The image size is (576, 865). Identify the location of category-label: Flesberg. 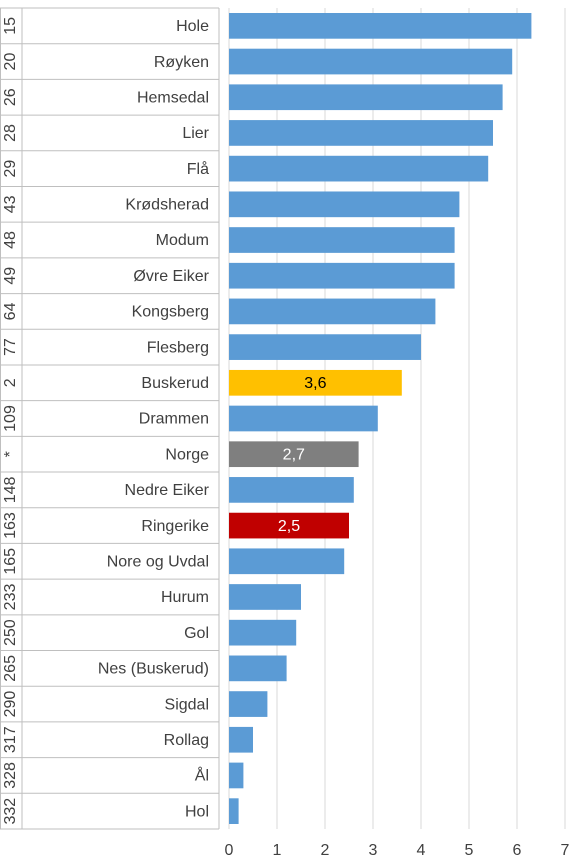
(178, 347).